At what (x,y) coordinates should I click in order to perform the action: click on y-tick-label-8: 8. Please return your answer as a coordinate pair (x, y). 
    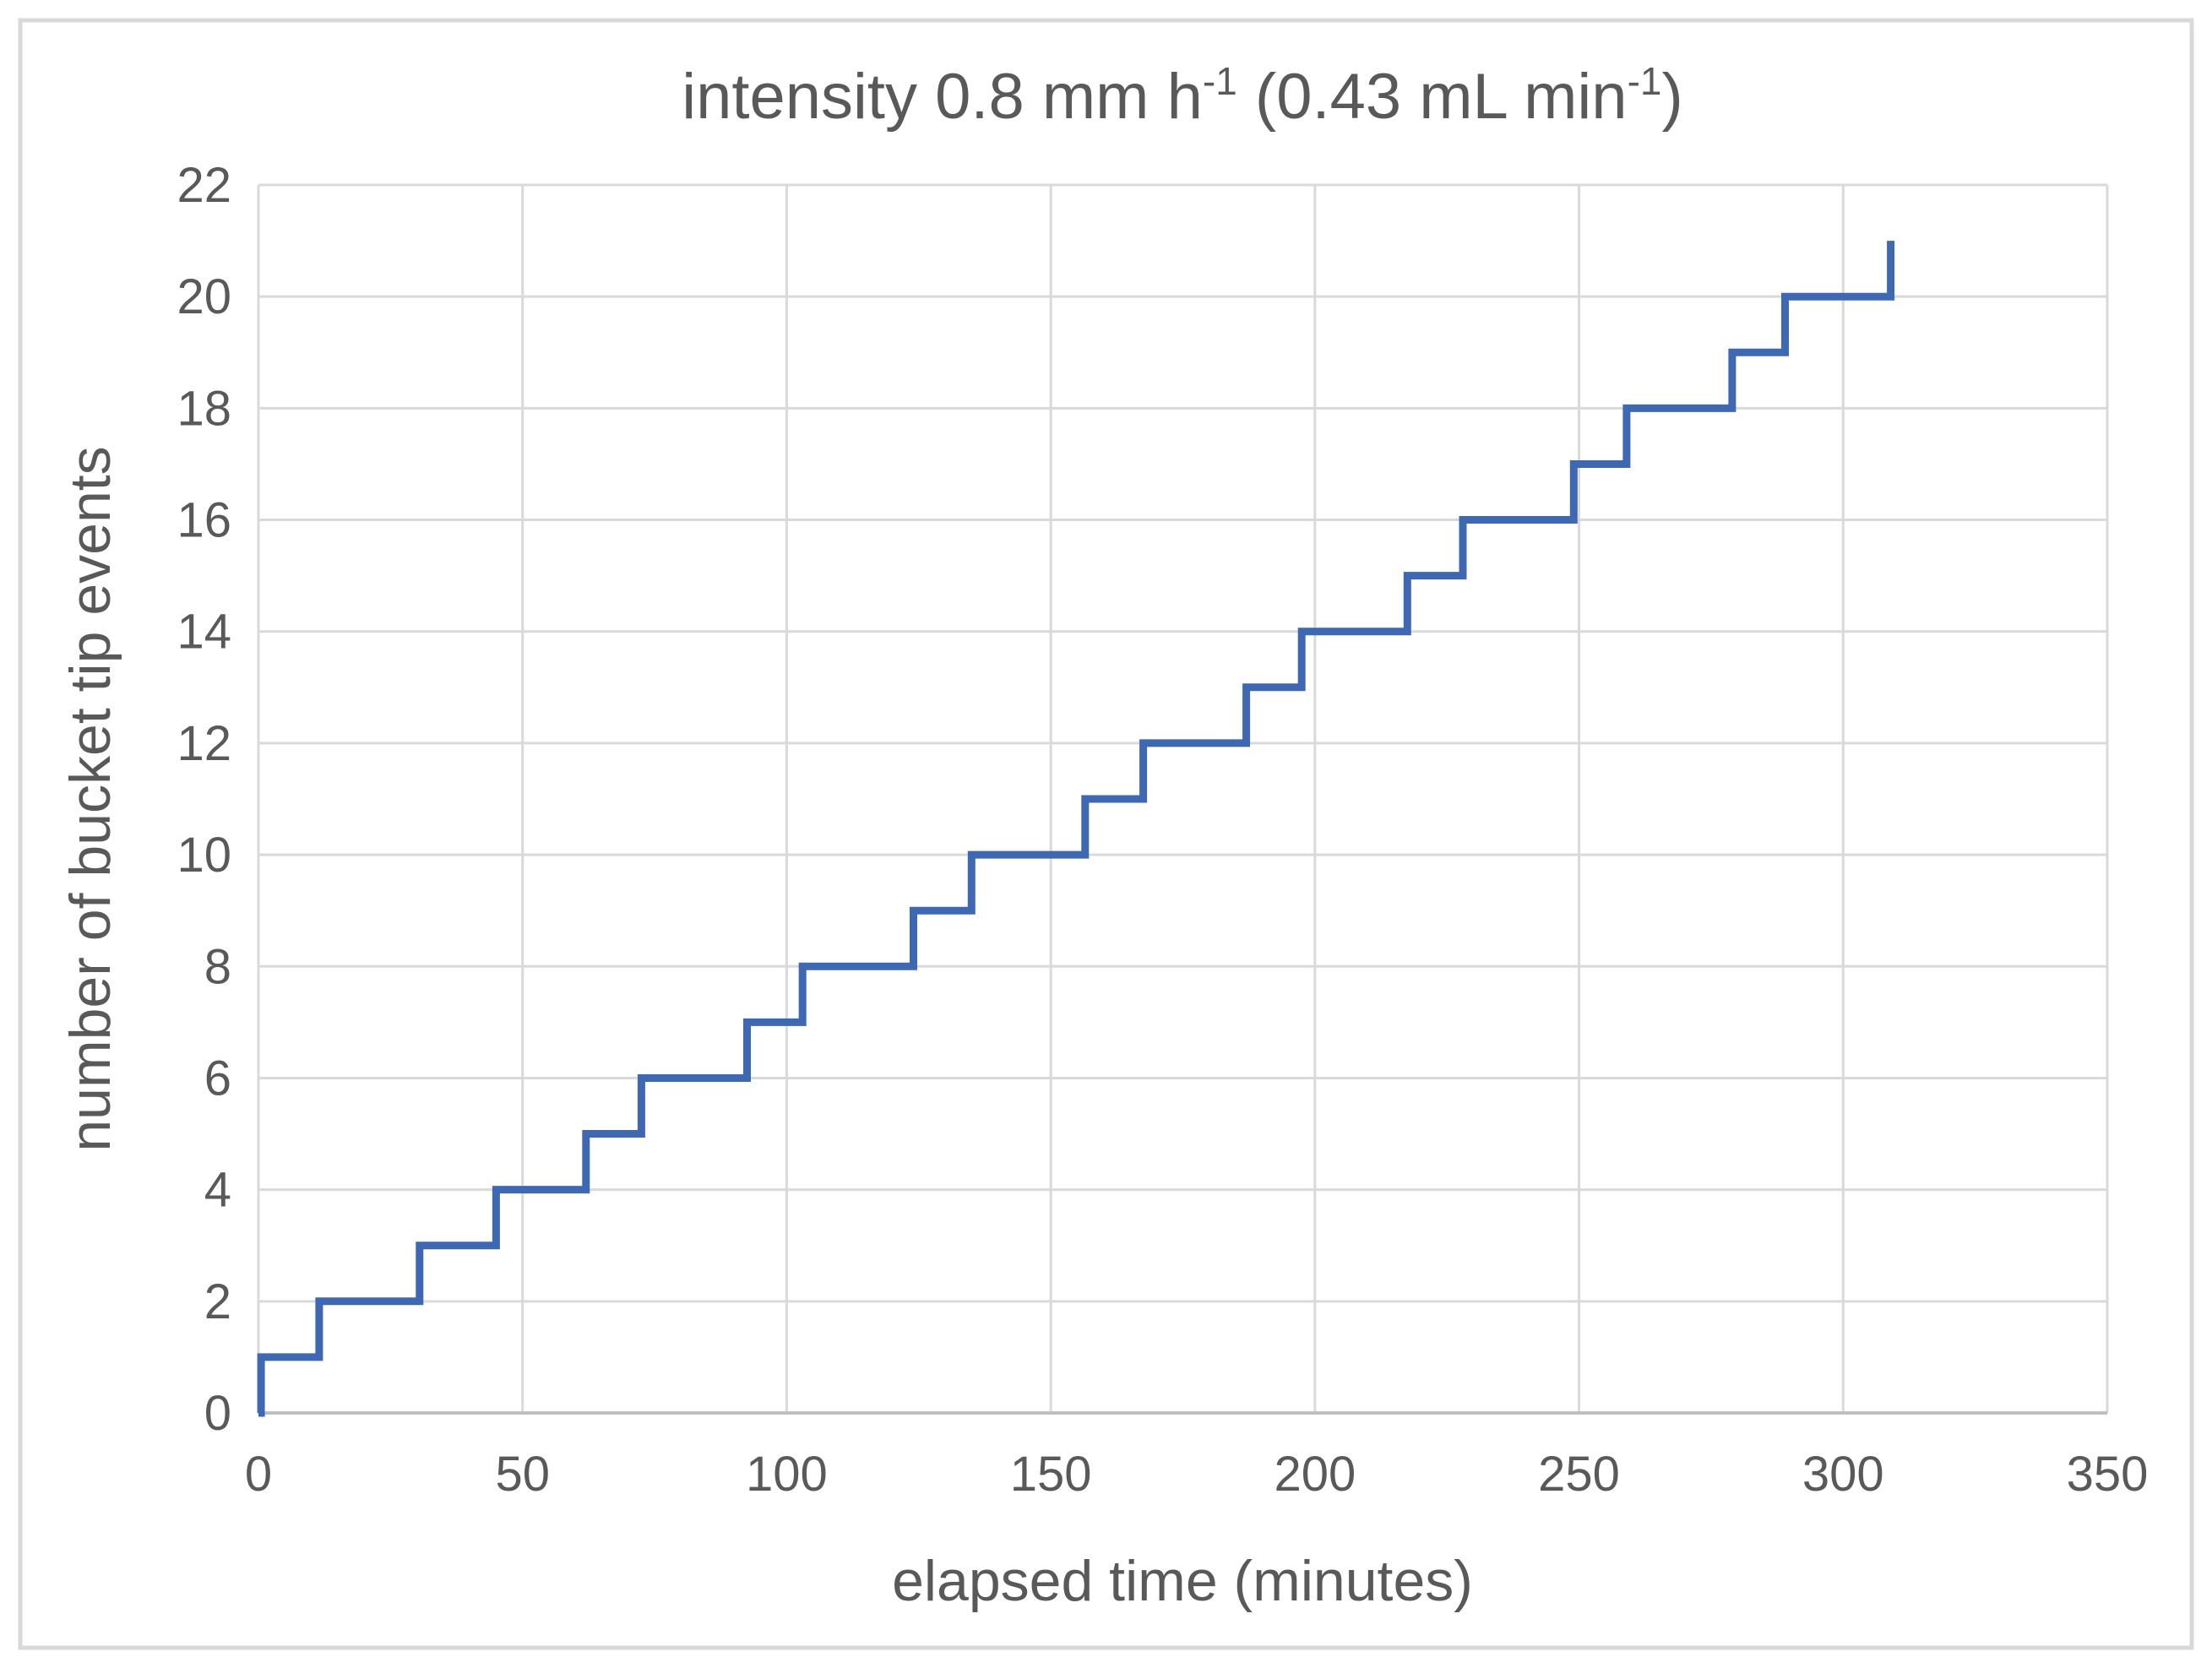
    Looking at the image, I should click on (217, 967).